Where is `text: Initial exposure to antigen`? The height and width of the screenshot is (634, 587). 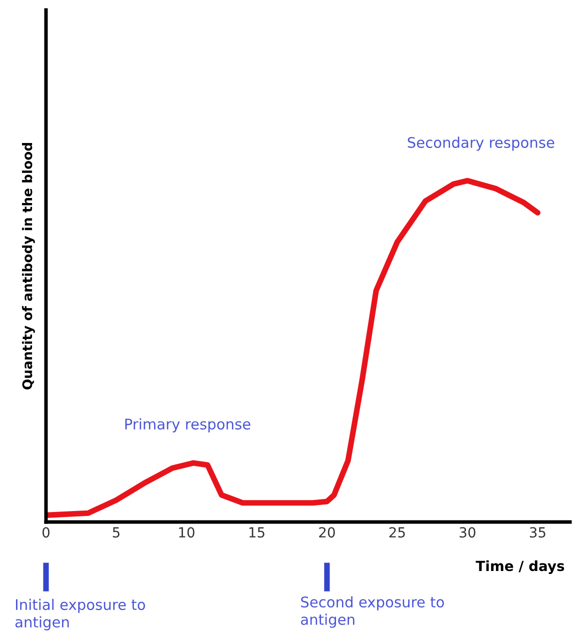 text: Initial exposure to antigen is located at coordinates (80, 614).